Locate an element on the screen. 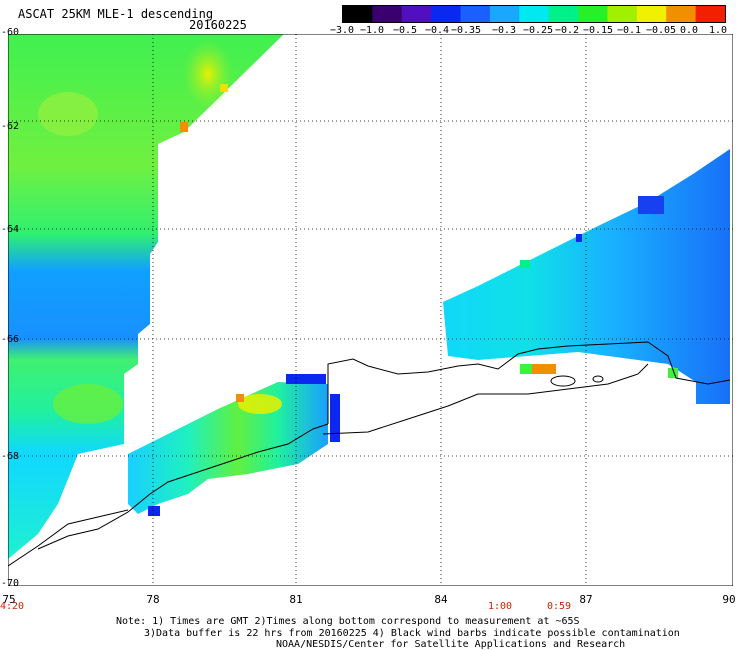 This screenshot has width=740, height=650. coastal-band is located at coordinates (234, 445).